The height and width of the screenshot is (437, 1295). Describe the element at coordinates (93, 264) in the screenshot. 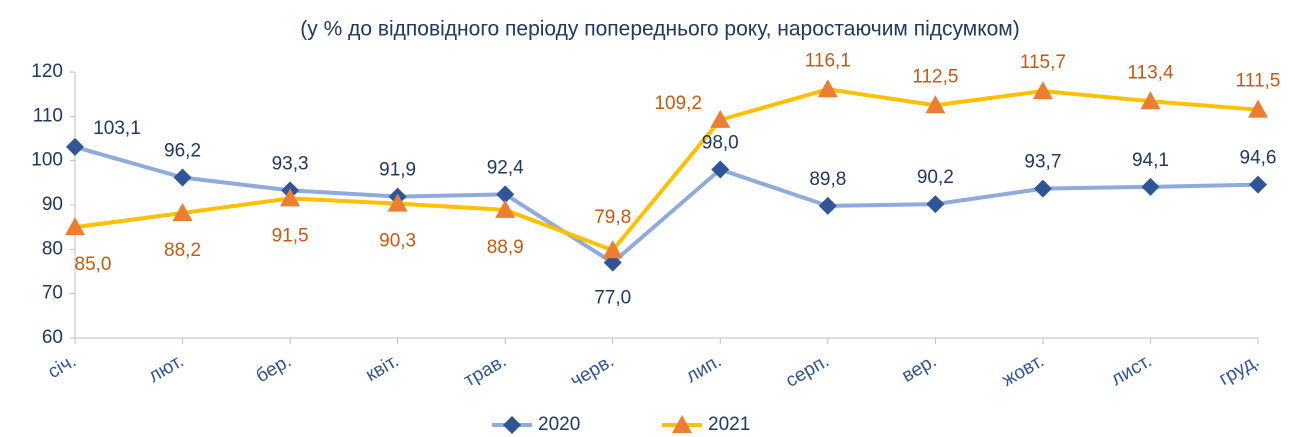

I see `data-label: 85,0` at that location.